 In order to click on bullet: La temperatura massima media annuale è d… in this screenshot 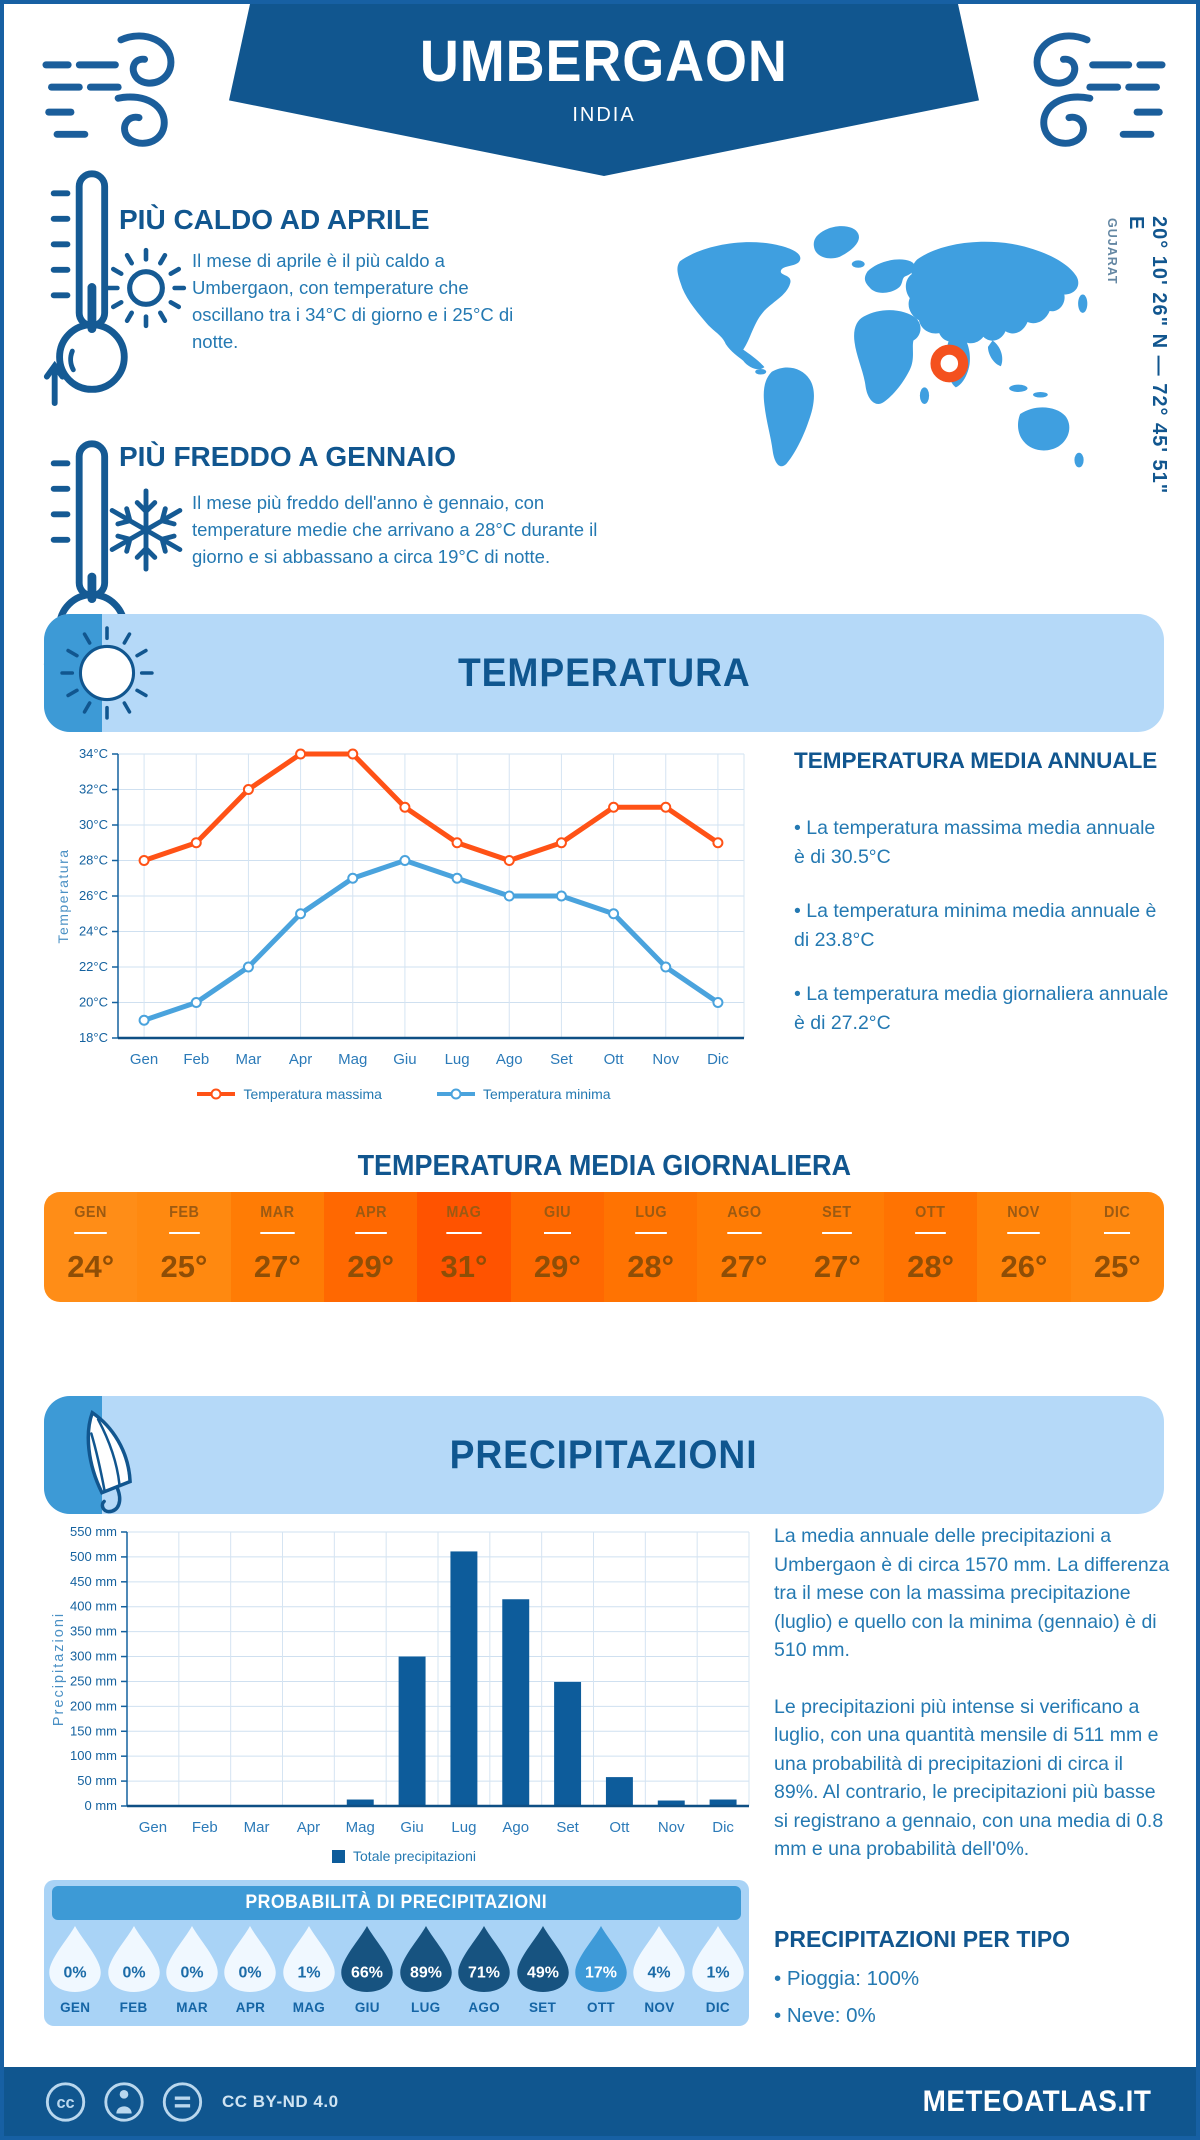, I will do `click(981, 842)`.